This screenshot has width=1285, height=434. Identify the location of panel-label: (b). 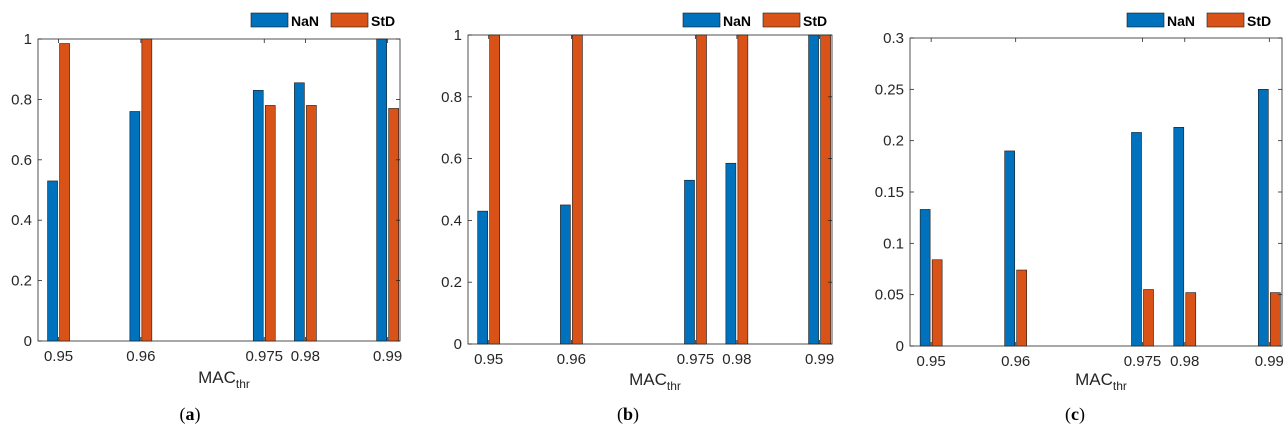
(628, 414).